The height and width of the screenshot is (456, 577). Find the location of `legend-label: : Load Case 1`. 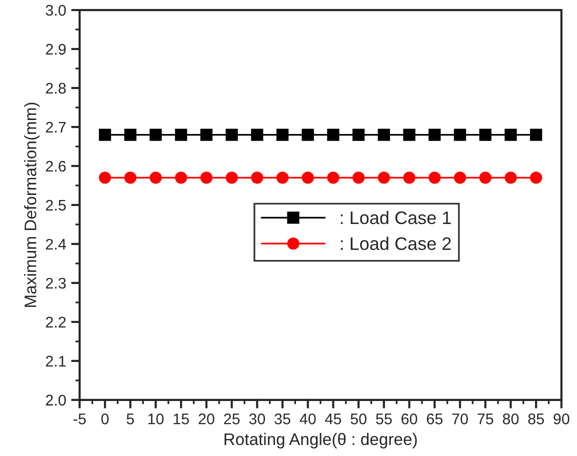

legend-label: : Load Case 1 is located at coordinates (395, 217).